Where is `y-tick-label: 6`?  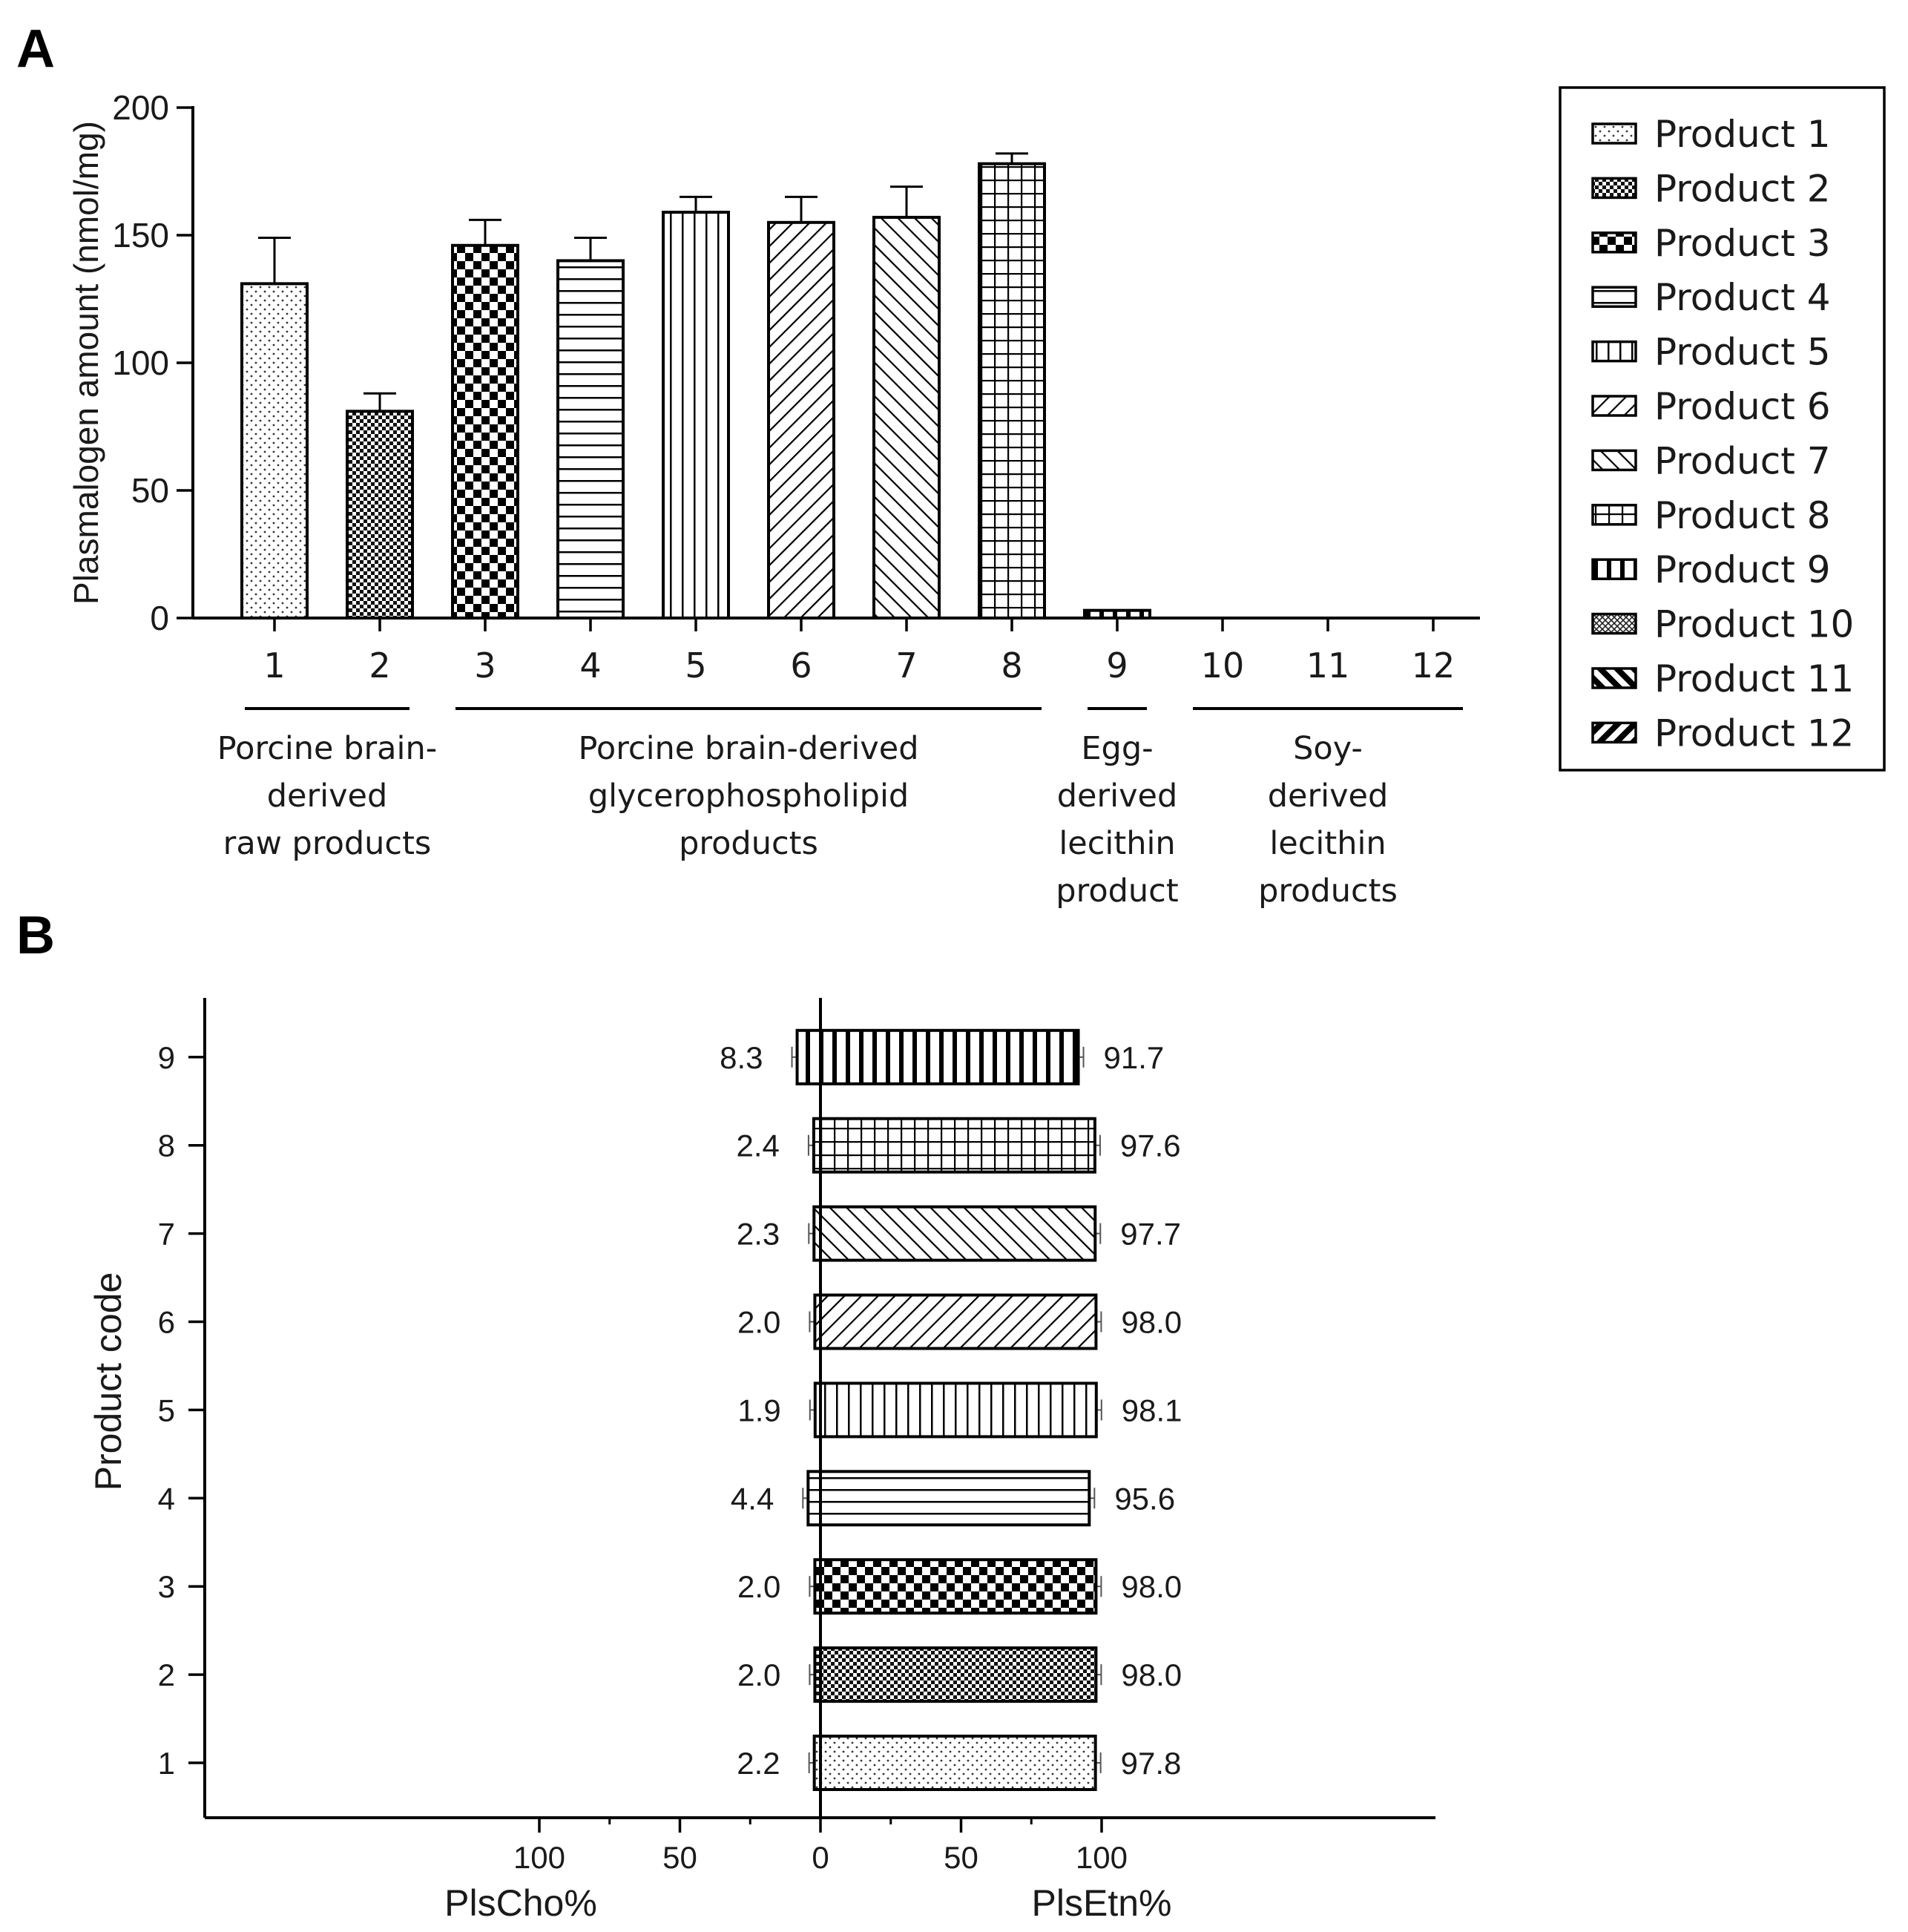
y-tick-label: 6 is located at coordinates (166, 1322).